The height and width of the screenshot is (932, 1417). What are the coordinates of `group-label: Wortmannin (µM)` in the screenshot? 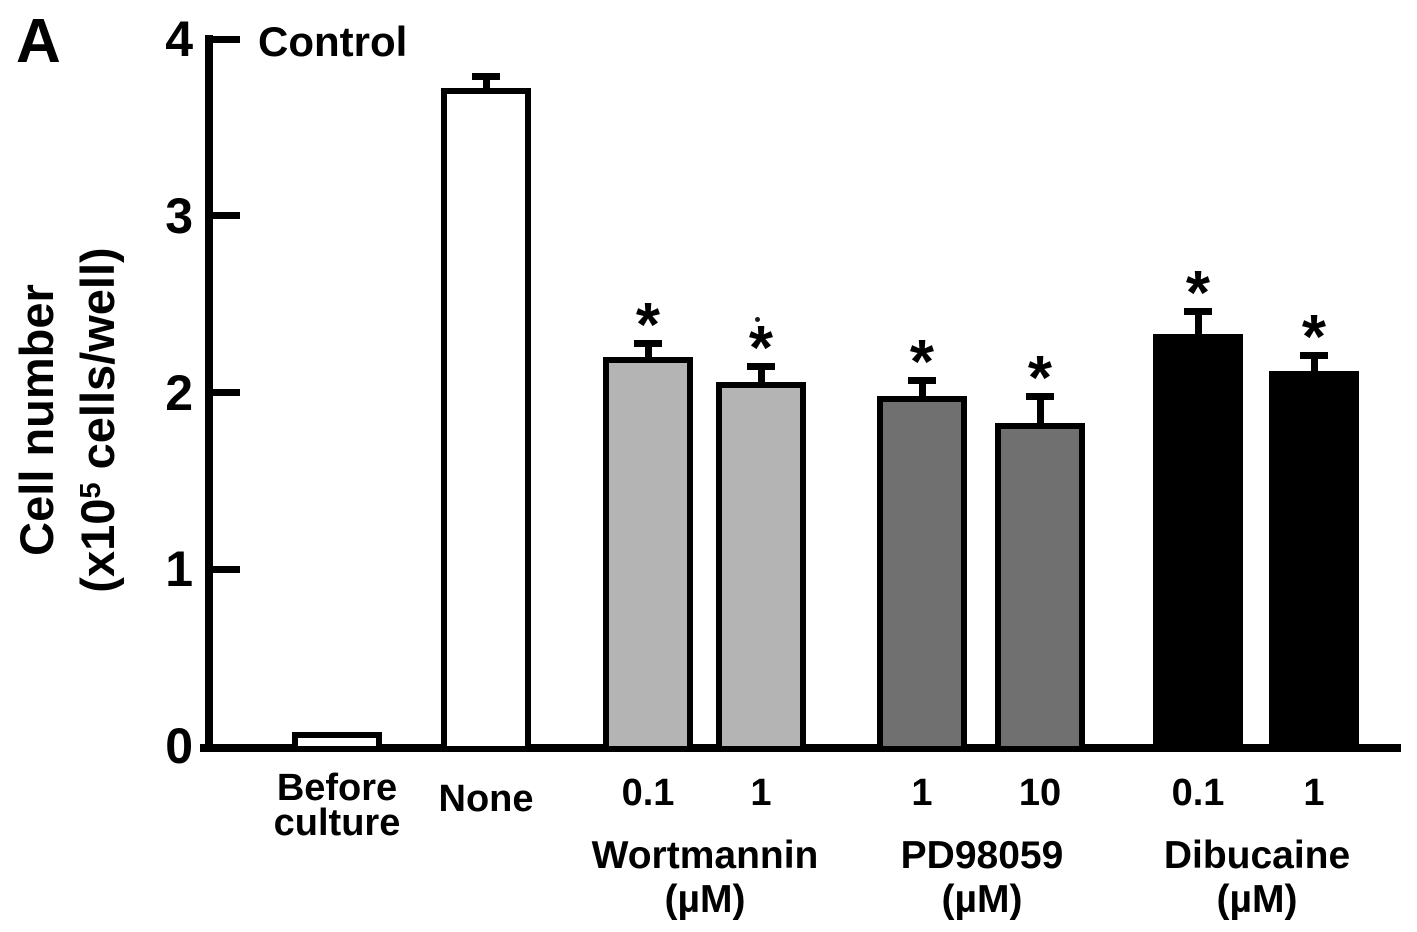 It's located at (705, 878).